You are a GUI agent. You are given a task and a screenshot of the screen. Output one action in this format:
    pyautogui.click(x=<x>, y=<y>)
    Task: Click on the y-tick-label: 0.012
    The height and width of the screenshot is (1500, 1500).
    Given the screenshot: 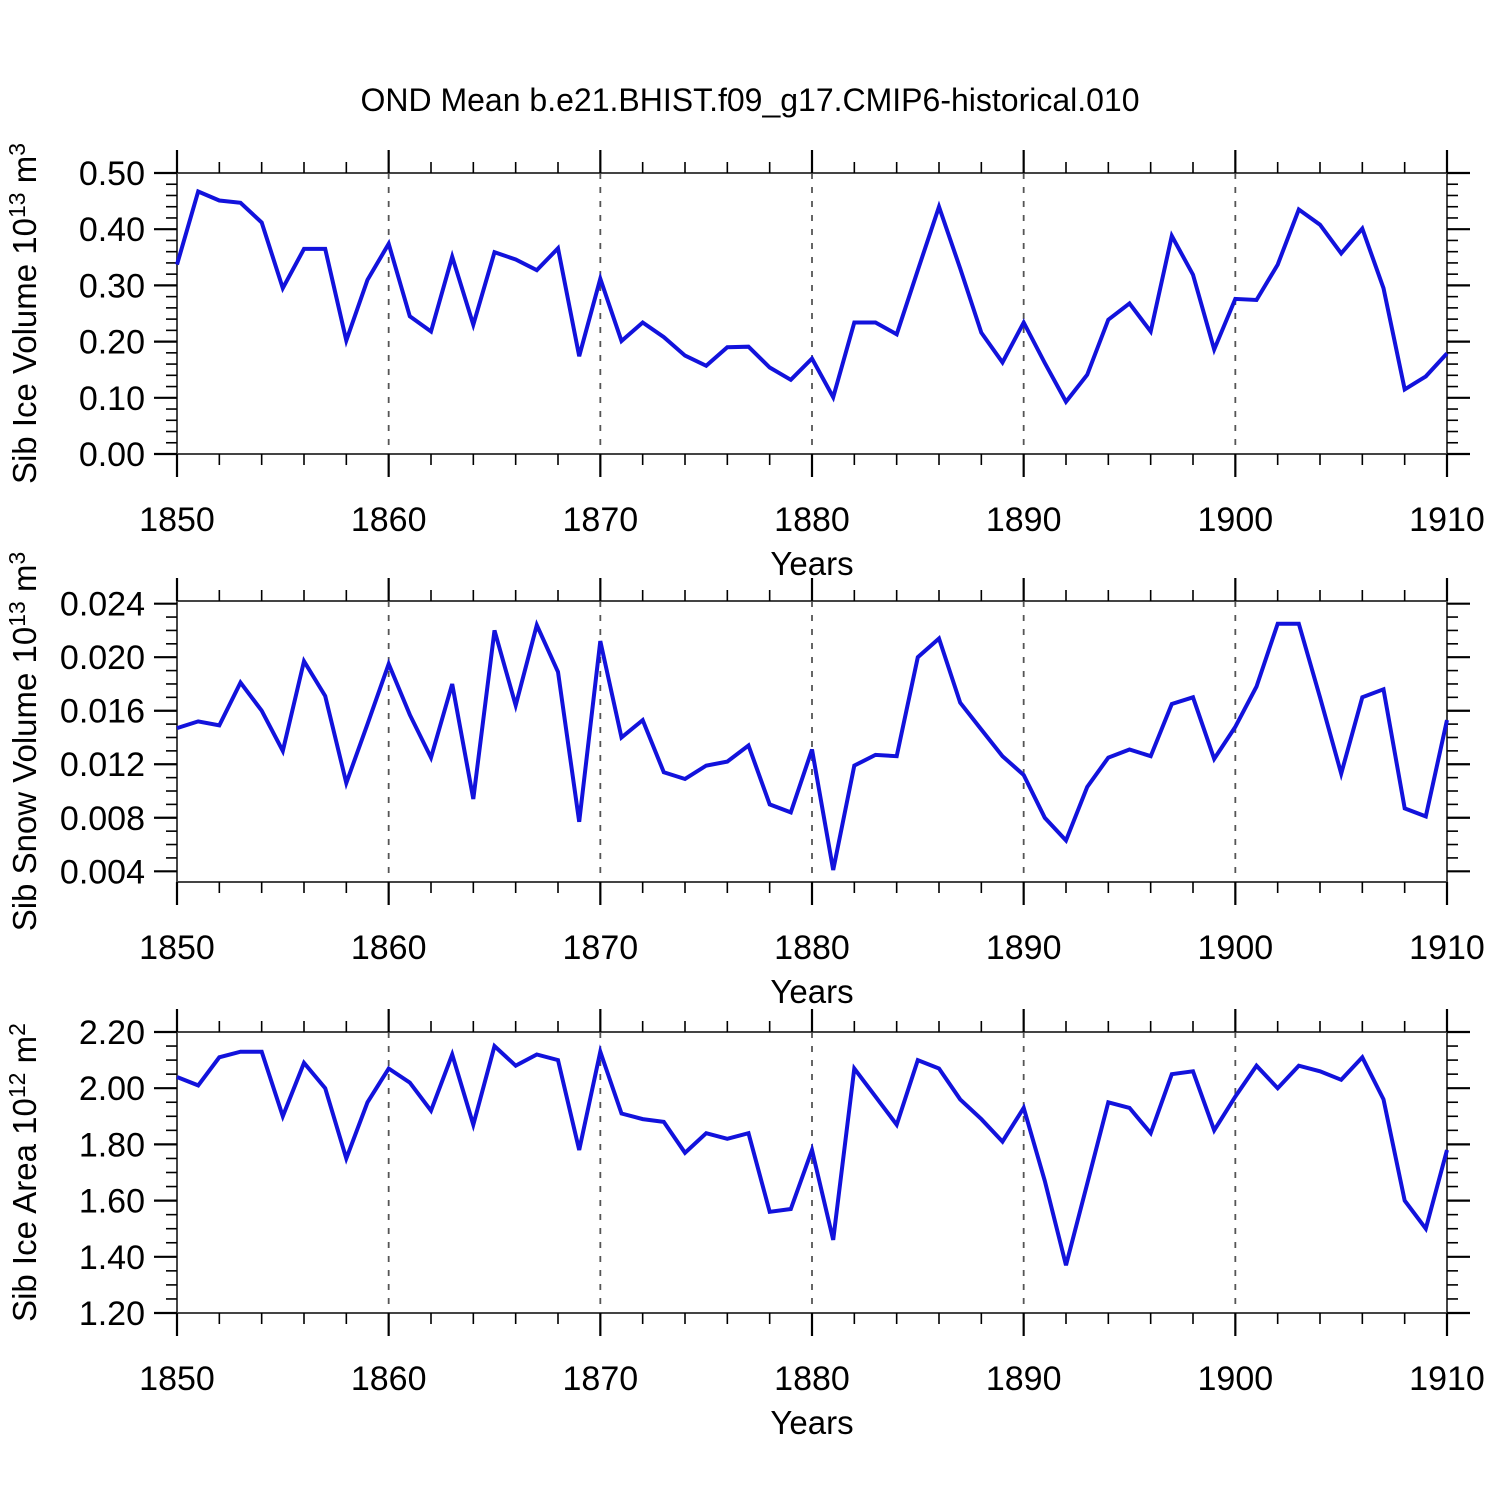 What is the action you would take?
    pyautogui.click(x=102, y=765)
    